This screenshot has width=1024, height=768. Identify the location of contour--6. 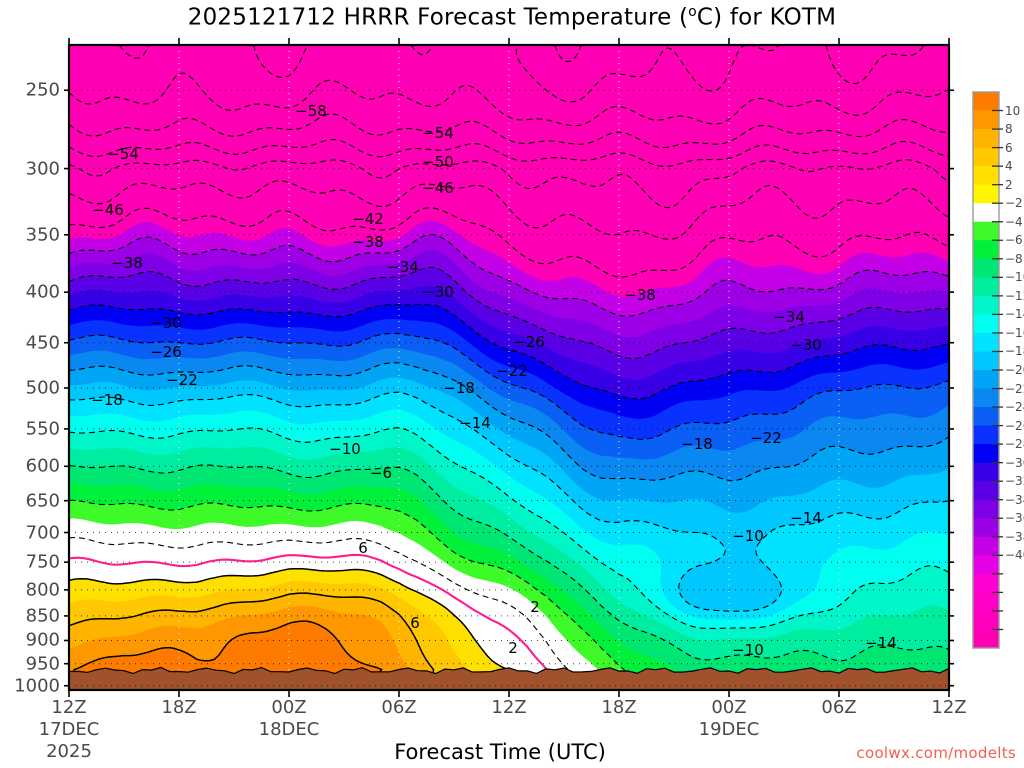
(348, 594).